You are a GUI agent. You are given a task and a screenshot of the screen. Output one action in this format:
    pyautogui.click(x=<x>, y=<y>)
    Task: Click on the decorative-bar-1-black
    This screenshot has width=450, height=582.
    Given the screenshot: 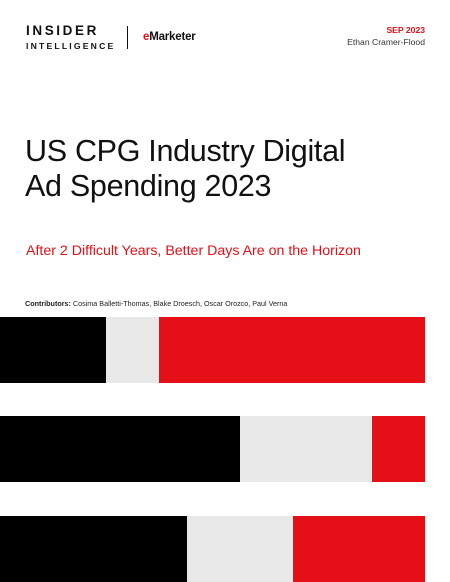 What is the action you would take?
    pyautogui.click(x=53, y=350)
    